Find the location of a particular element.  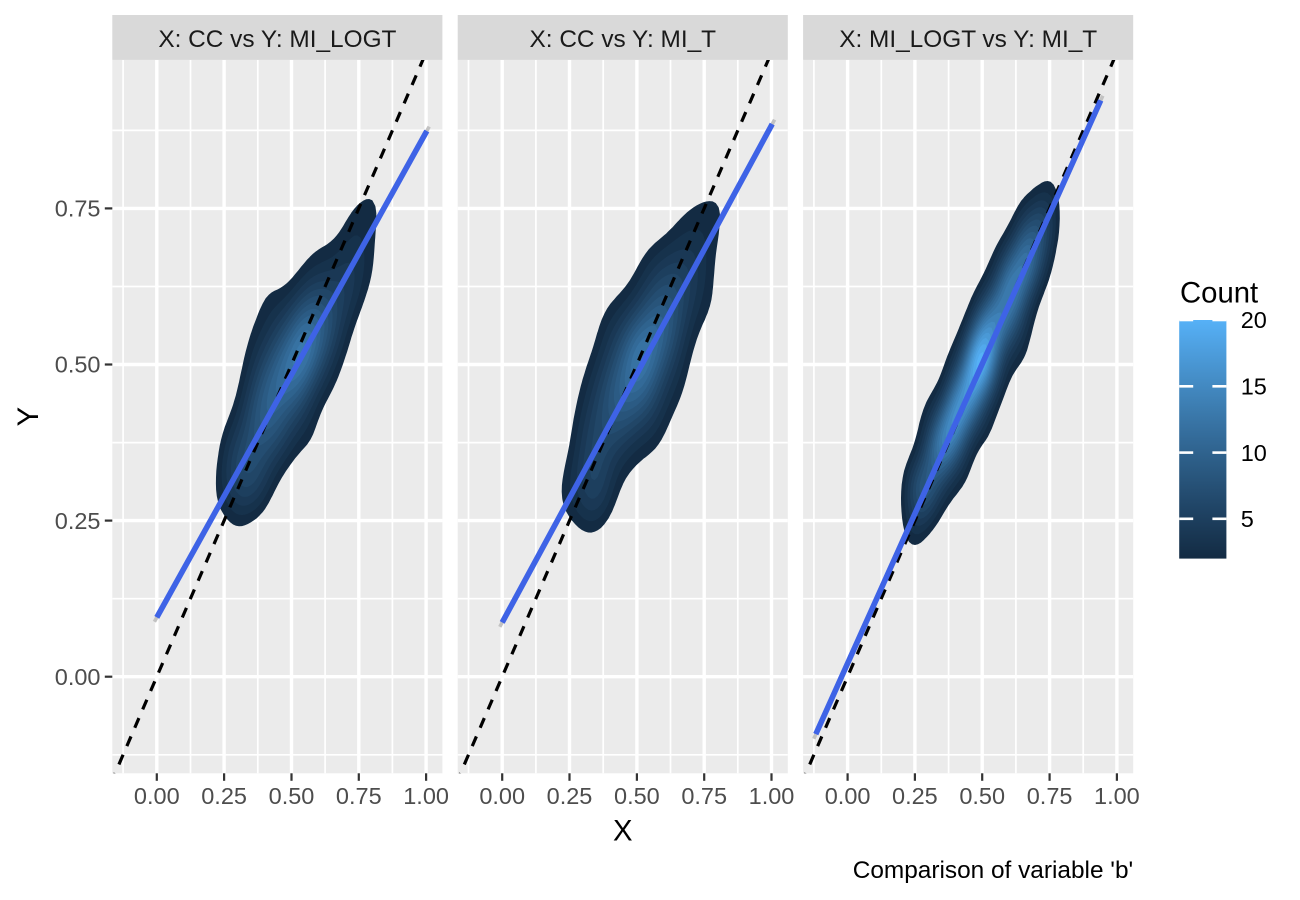

svg-text: 20 is located at coordinates (1254, 320).